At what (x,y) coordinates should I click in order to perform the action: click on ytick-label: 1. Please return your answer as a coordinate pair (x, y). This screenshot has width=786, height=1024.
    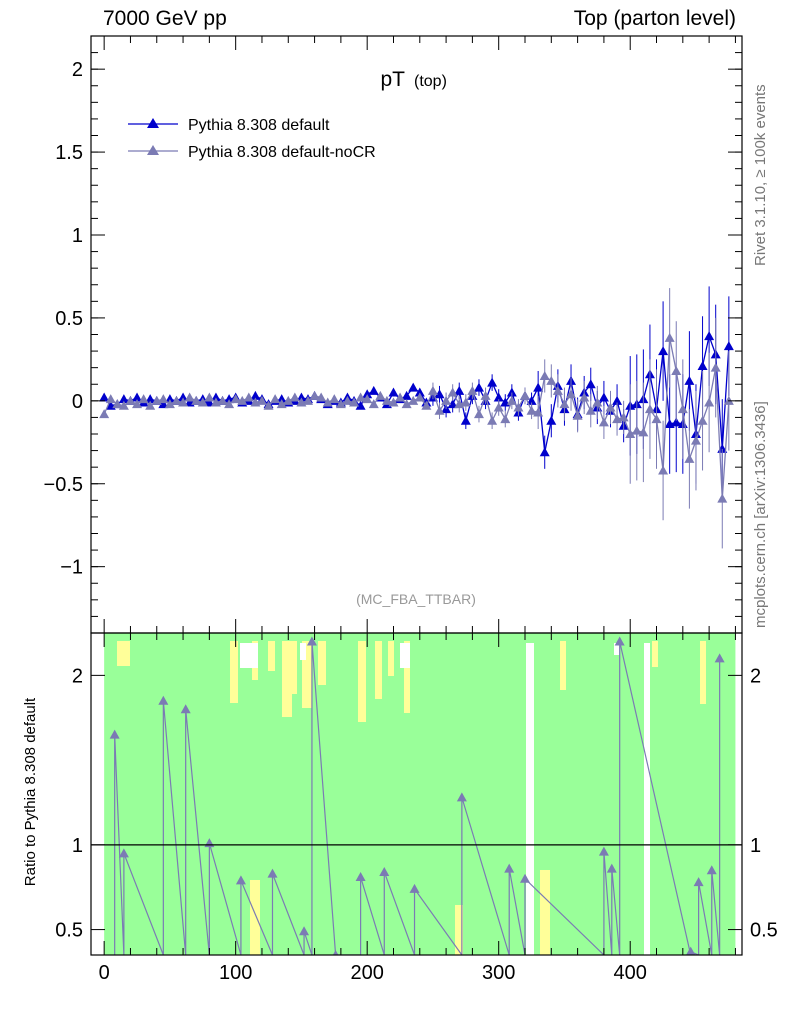
    Looking at the image, I should click on (755, 846).